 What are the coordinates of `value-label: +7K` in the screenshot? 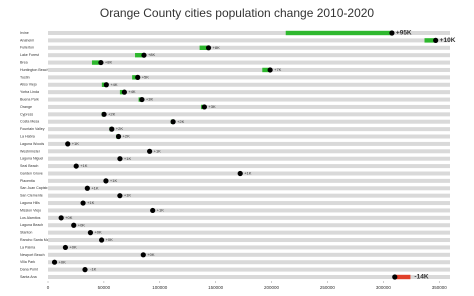 It's located at (278, 69).